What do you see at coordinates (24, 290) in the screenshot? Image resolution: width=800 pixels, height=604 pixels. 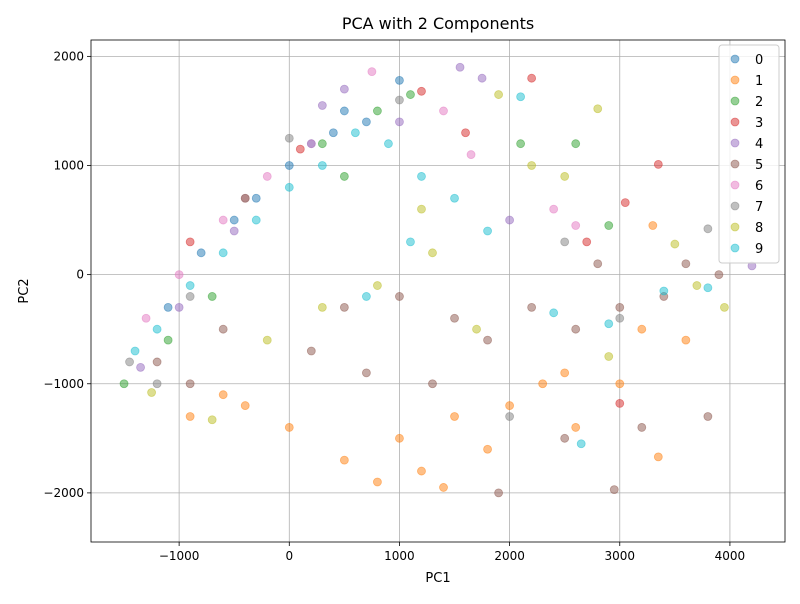 I see `y-axis-label: PC2` at bounding box center [24, 290].